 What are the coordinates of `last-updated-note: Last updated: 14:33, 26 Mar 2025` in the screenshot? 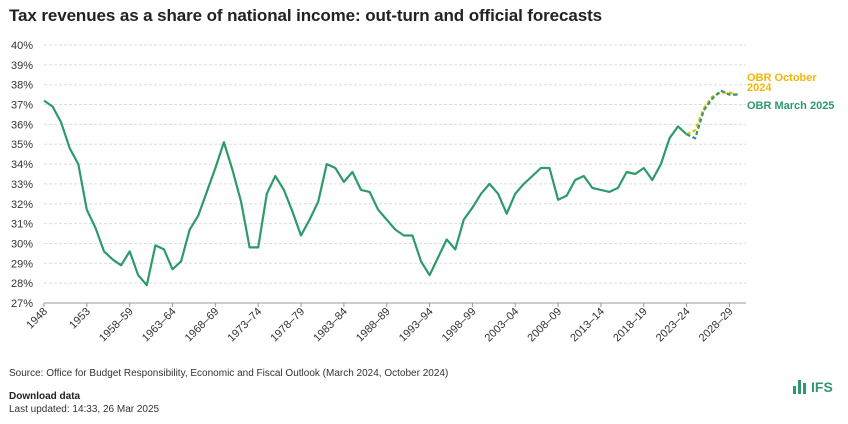 It's located at (84, 409).